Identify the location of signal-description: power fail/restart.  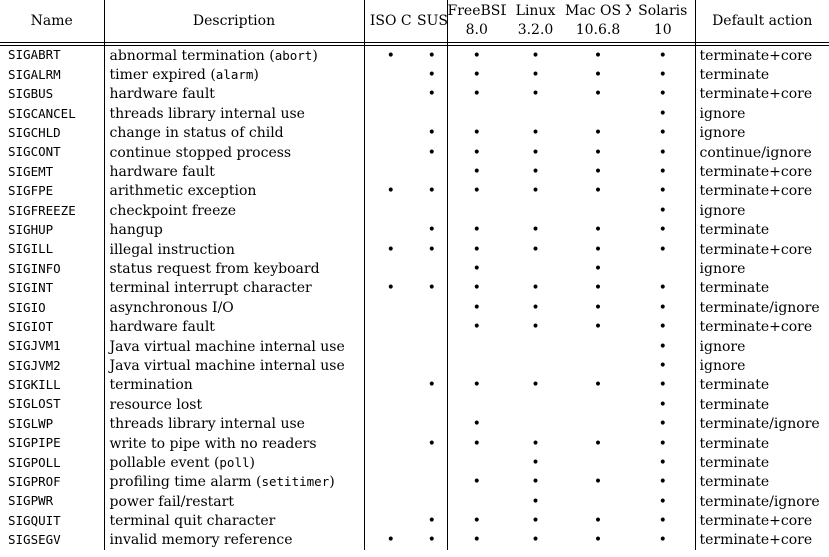
(234, 501).